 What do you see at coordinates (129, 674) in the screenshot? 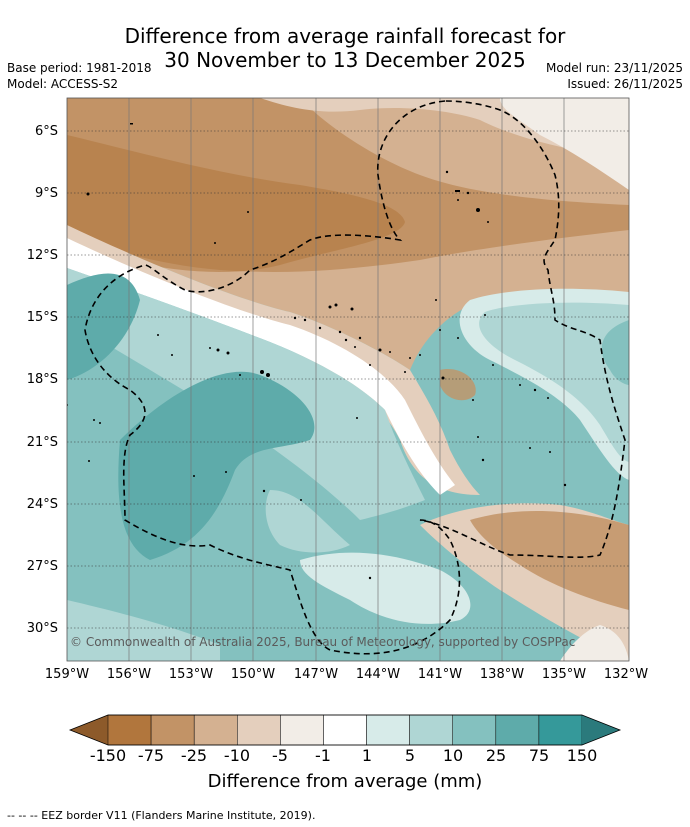
I see `lon-label: 156°W` at bounding box center [129, 674].